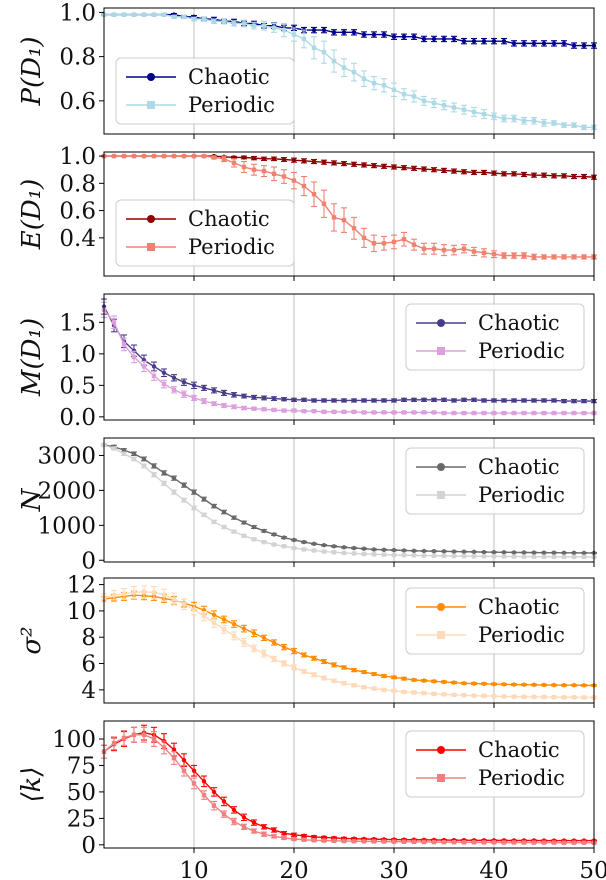 This screenshot has width=606, height=880. Describe the element at coordinates (495, 337) in the screenshot. I see `legend-box` at that location.